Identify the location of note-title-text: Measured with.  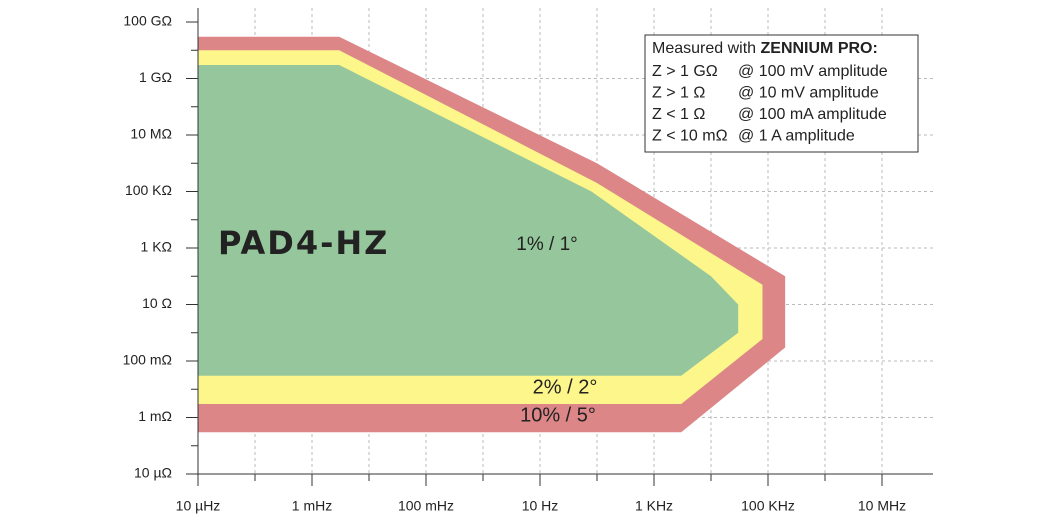
(706, 48).